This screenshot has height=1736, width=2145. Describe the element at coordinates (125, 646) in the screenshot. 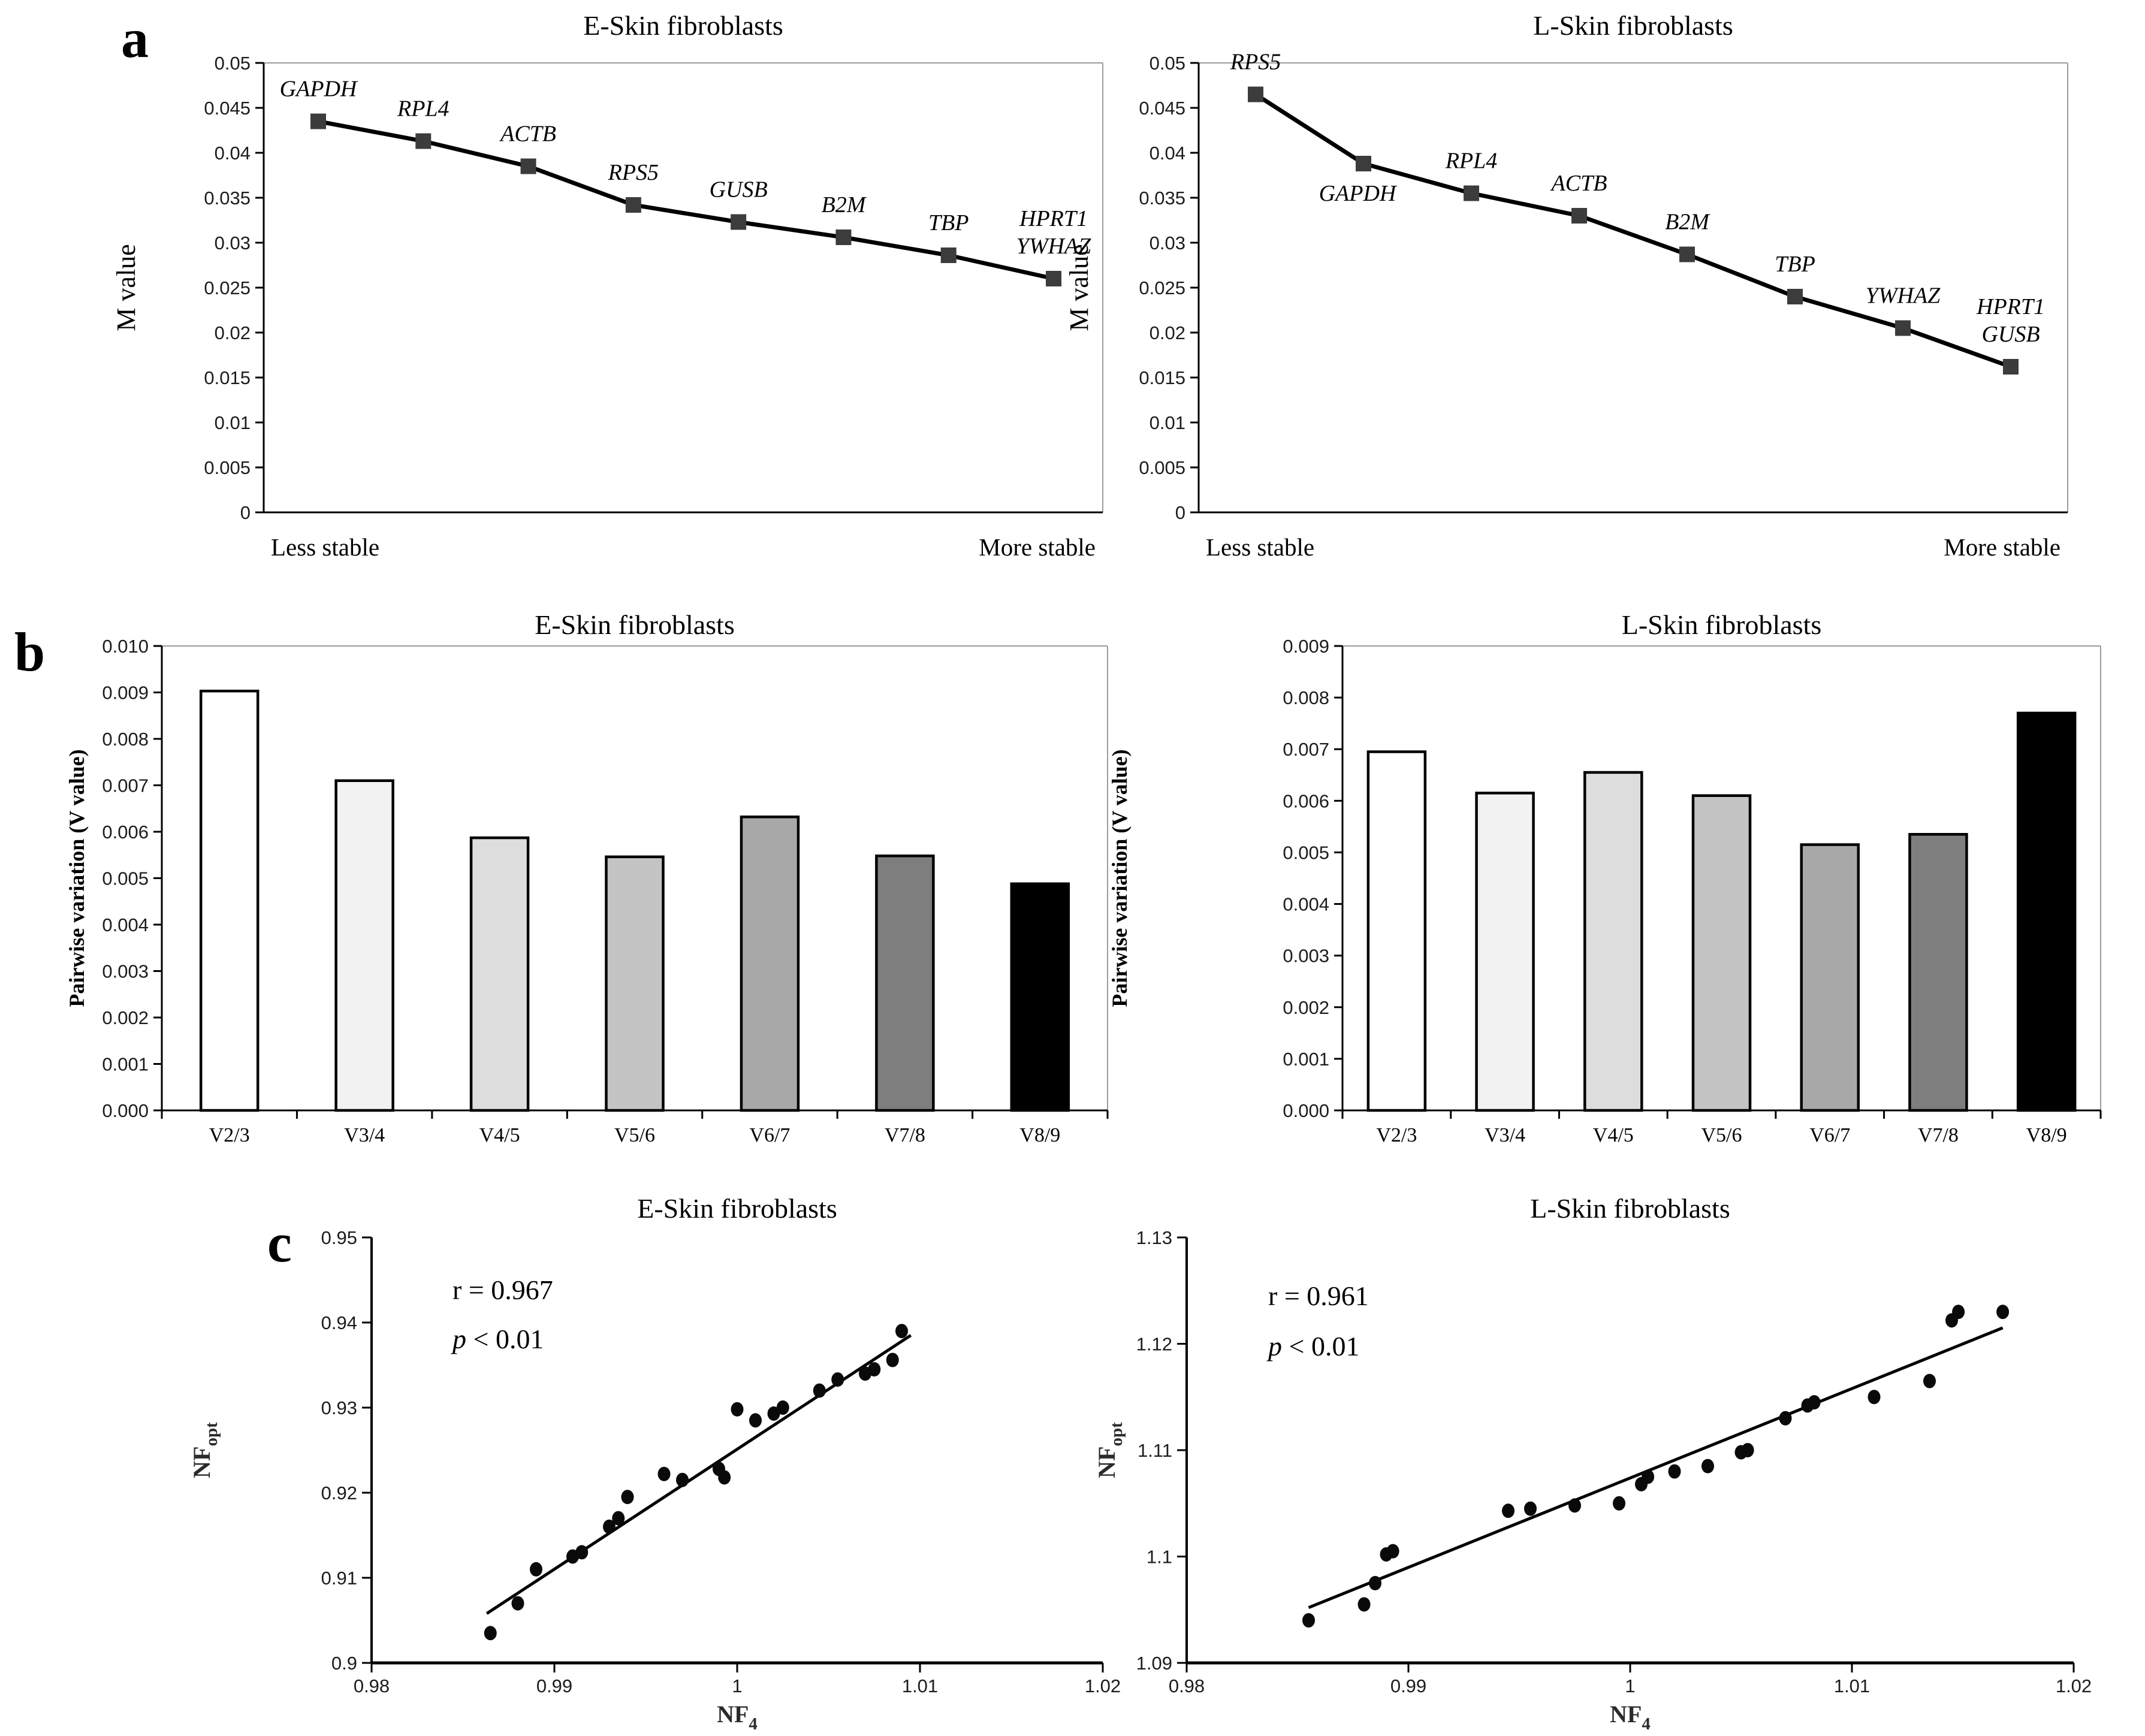

I see `y-tick-label: 0.010` at that location.